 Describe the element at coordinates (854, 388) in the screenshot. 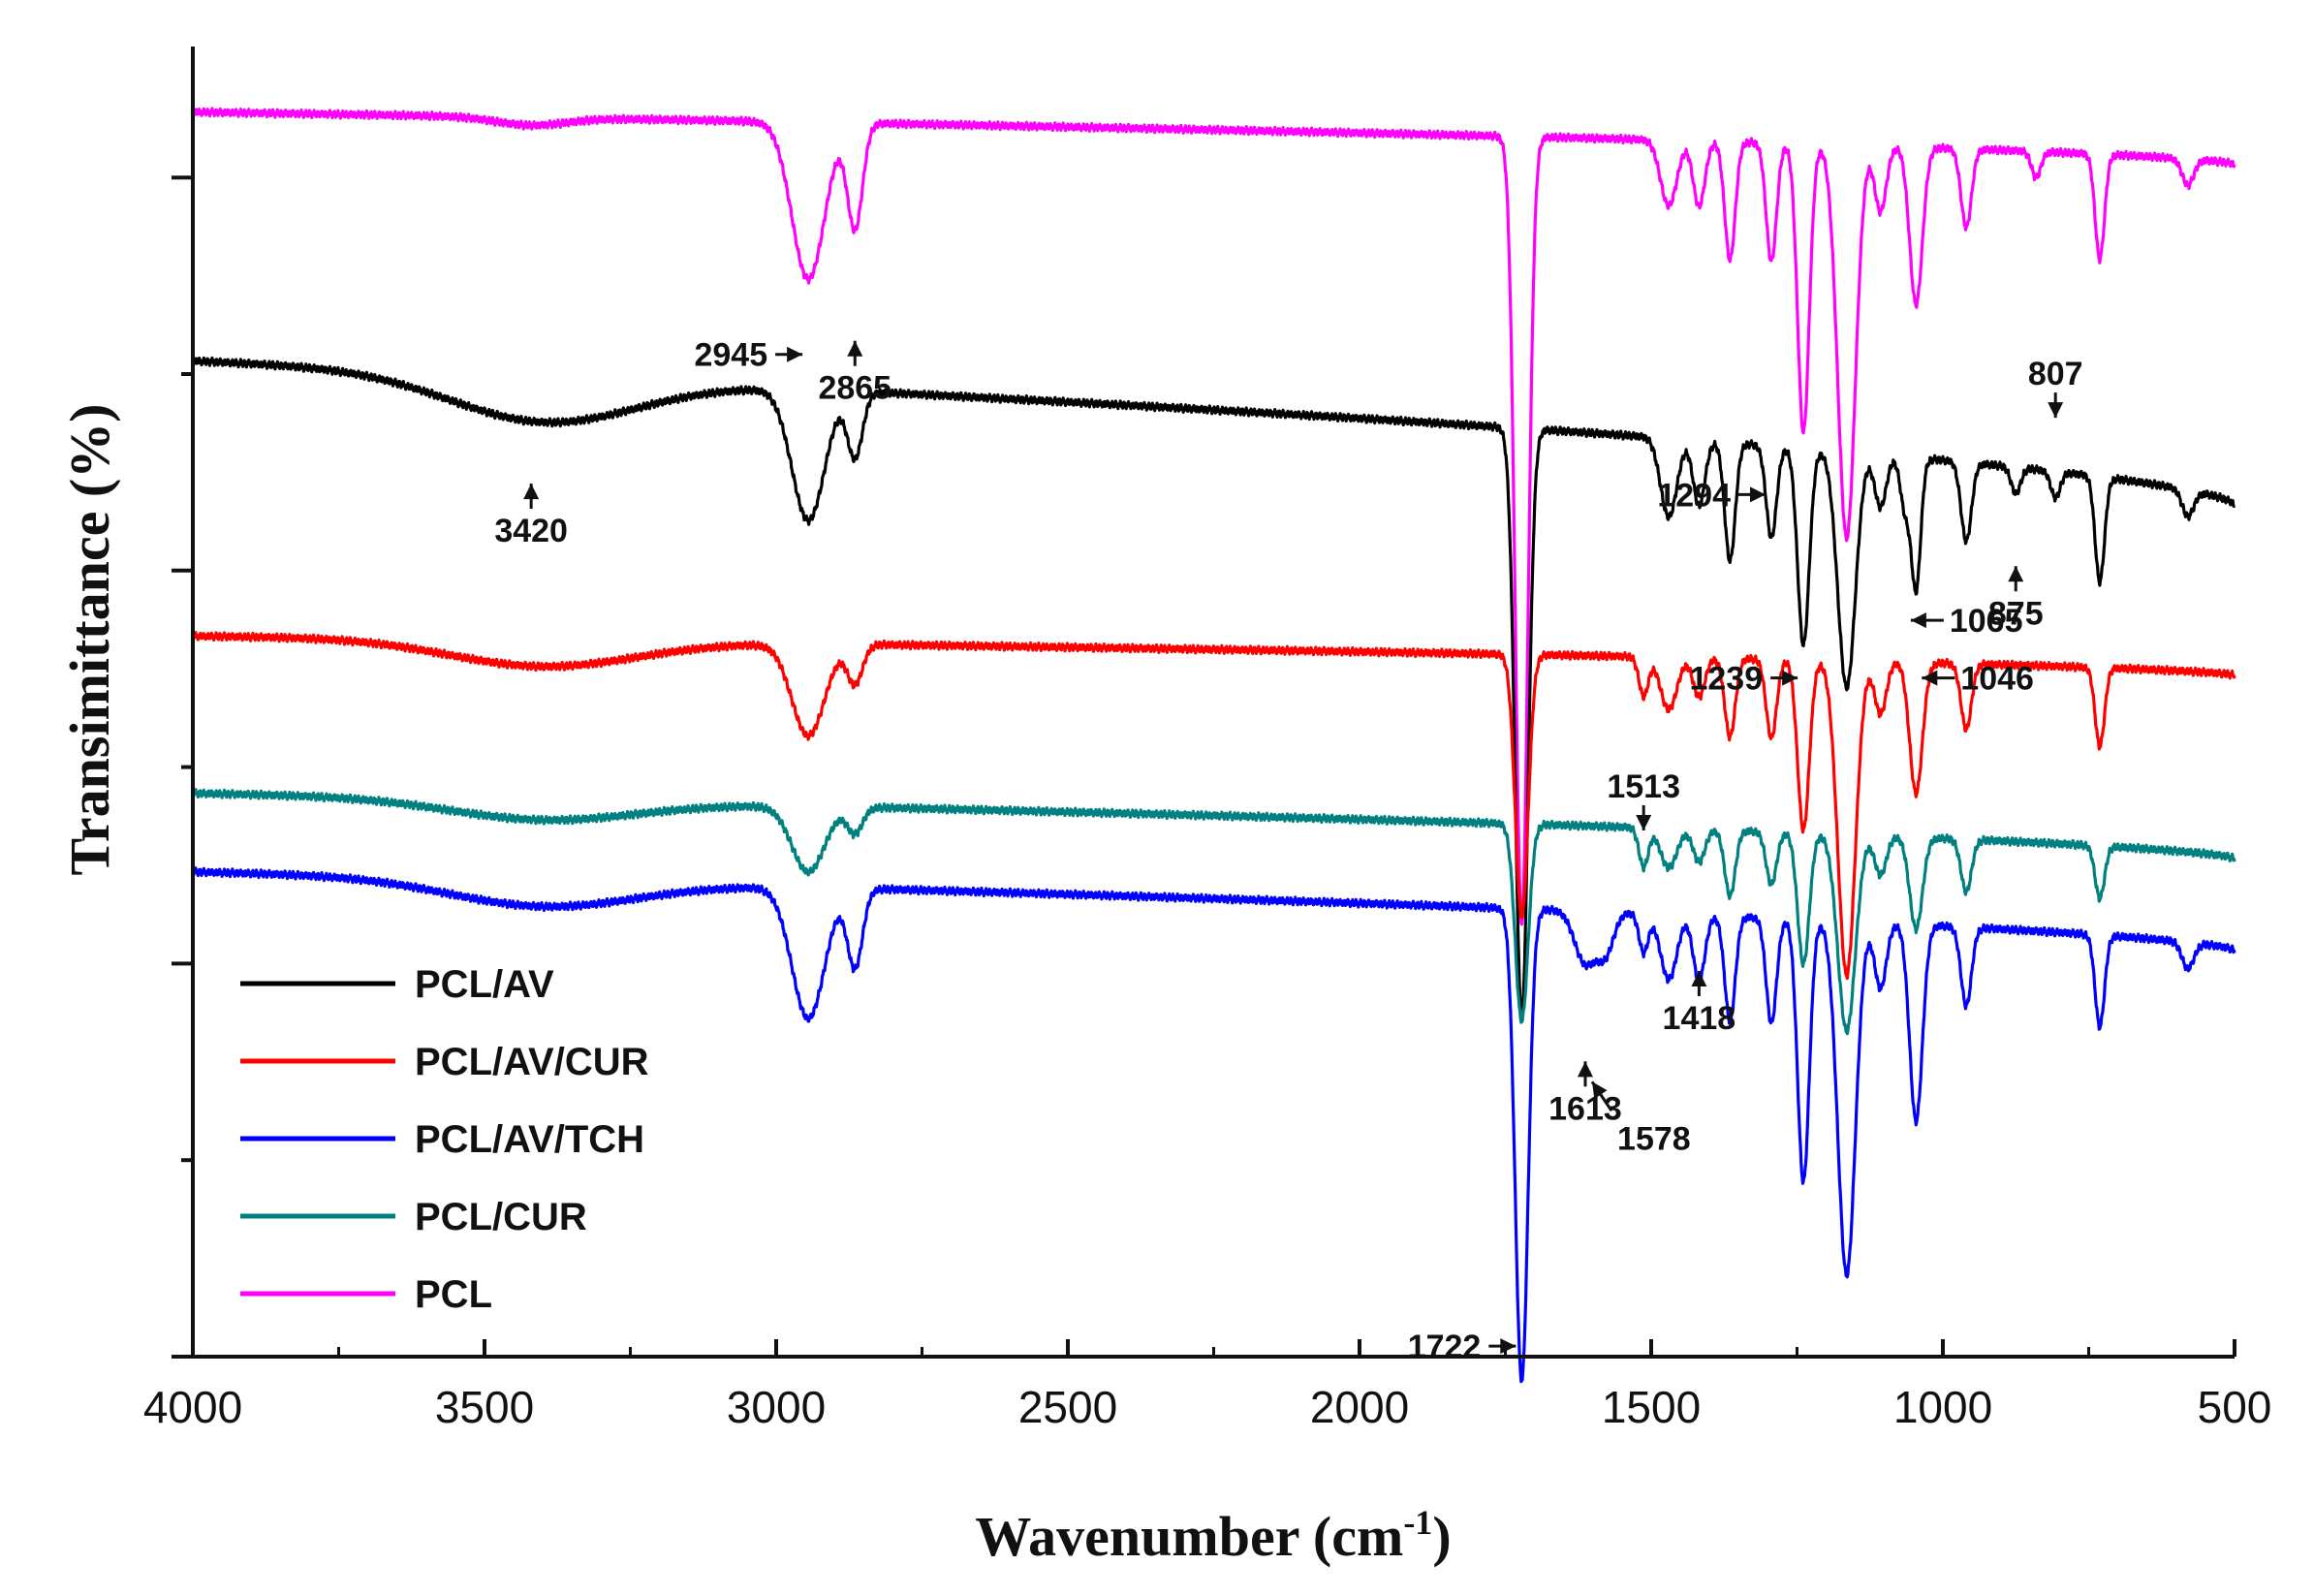

I see `annotation-text: 2865` at that location.